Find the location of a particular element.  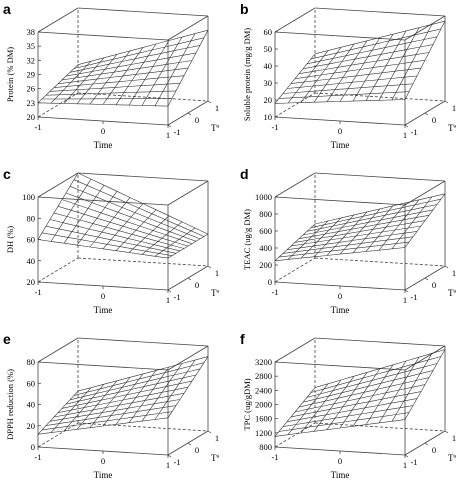

z-tick-label: 100 is located at coordinates (28, 197).